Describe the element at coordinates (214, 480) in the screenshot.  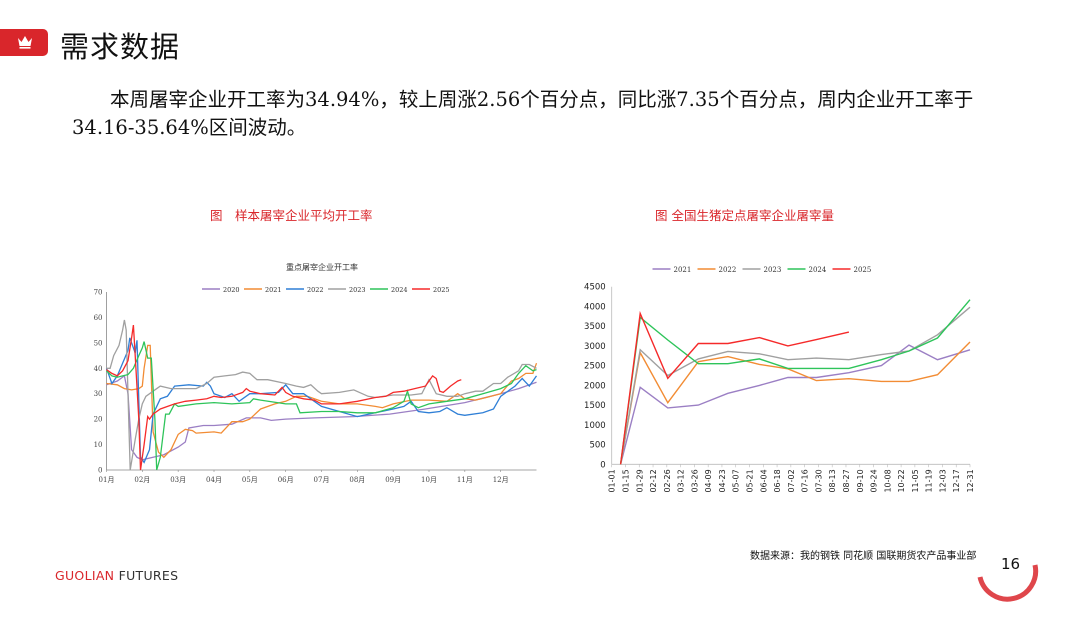
I see `x-tick-label: 04月` at that location.